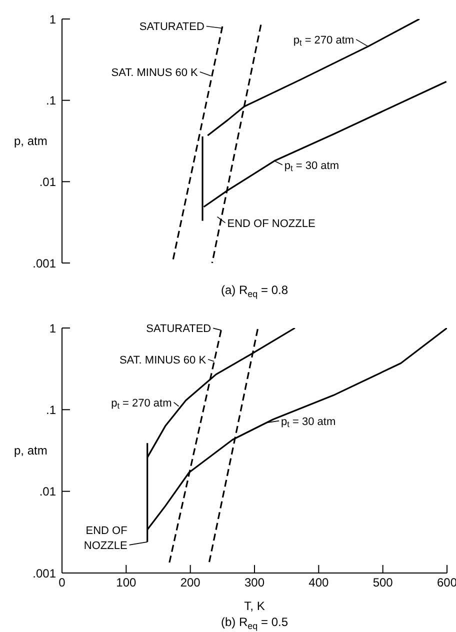  Describe the element at coordinates (254, 291) in the screenshot. I see `text: (a) R$_{eq}$ = 0.8` at that location.